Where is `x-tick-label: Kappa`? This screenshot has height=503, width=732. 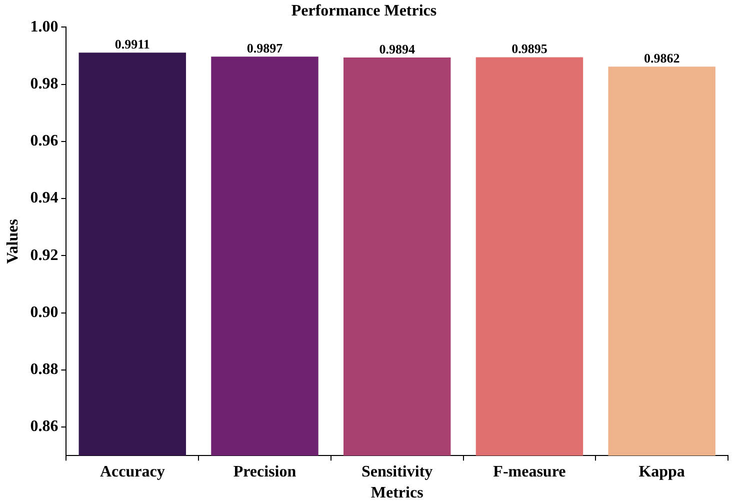
x-tick-label: Kappa is located at coordinates (661, 471).